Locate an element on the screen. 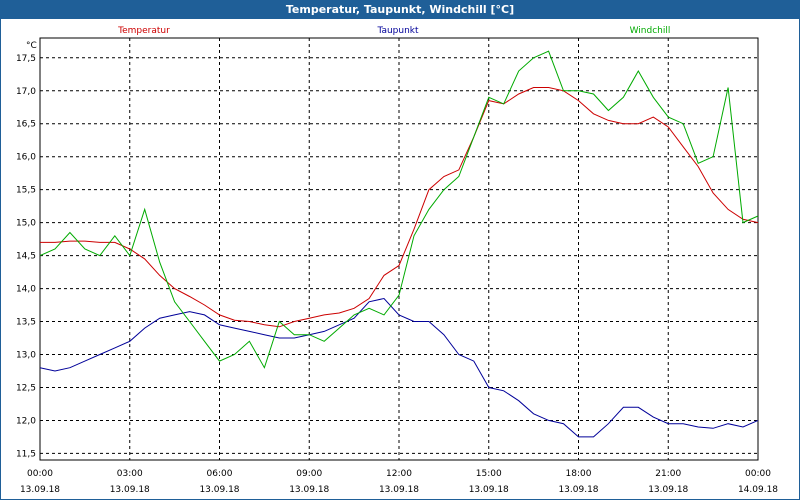 This screenshot has height=500, width=800. y-axis-unit: °C is located at coordinates (31, 46).